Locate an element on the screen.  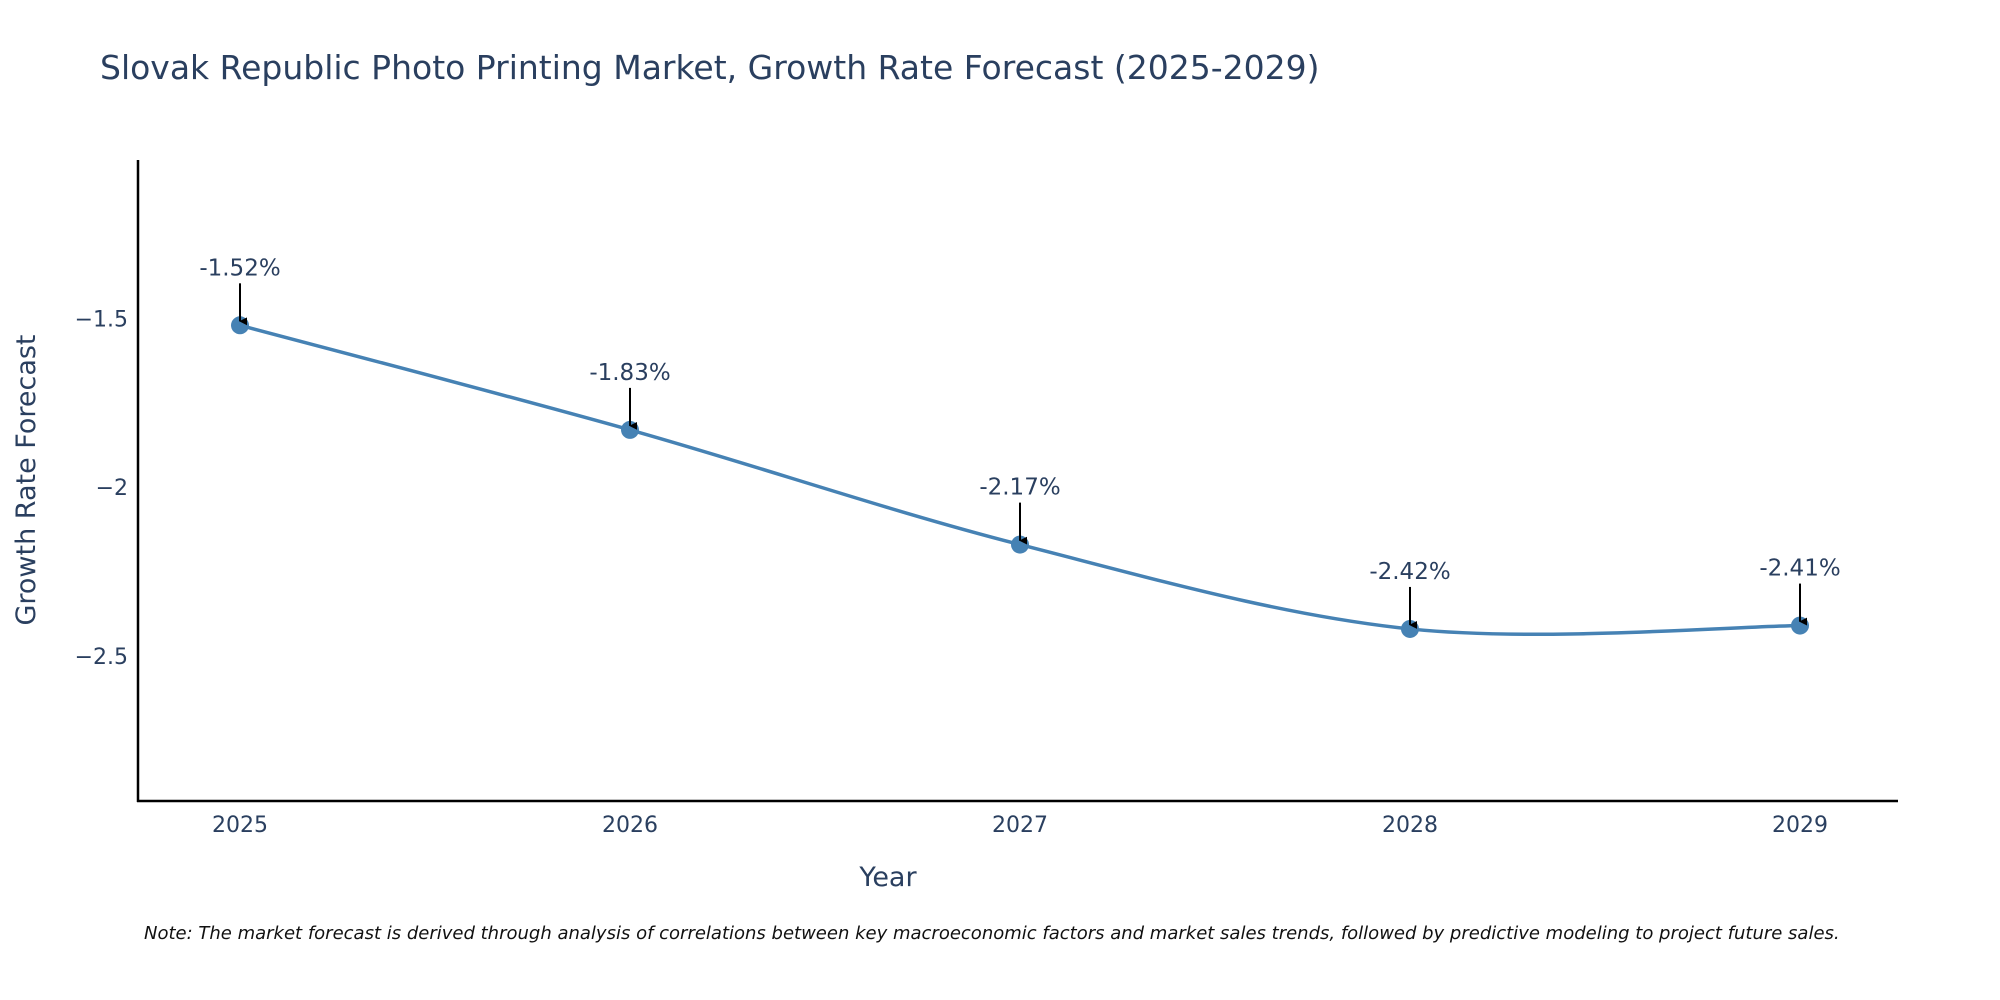
data-label: -1.83% is located at coordinates (629, 373).